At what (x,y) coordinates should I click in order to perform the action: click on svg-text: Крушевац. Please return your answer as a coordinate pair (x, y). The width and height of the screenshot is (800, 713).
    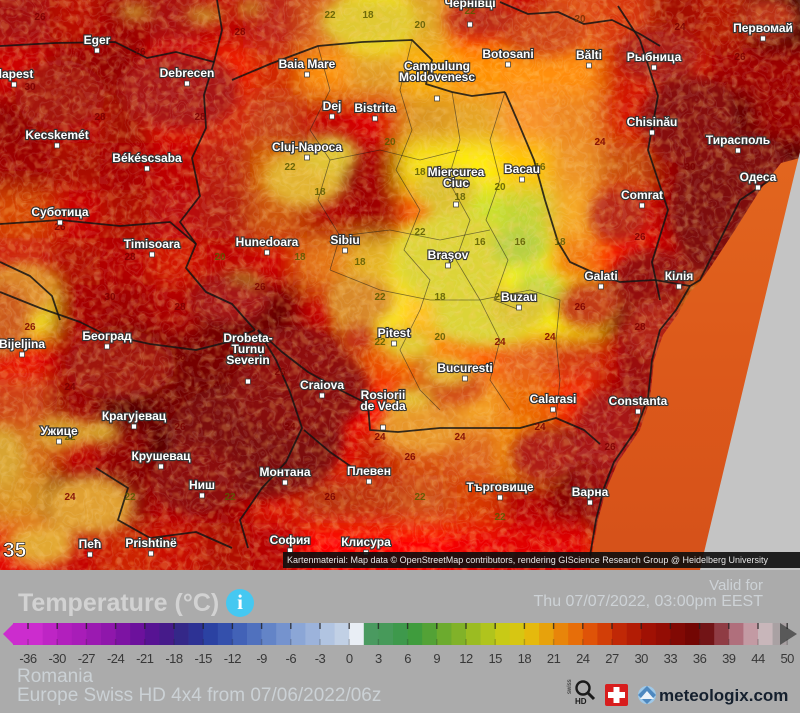
    Looking at the image, I should click on (161, 456).